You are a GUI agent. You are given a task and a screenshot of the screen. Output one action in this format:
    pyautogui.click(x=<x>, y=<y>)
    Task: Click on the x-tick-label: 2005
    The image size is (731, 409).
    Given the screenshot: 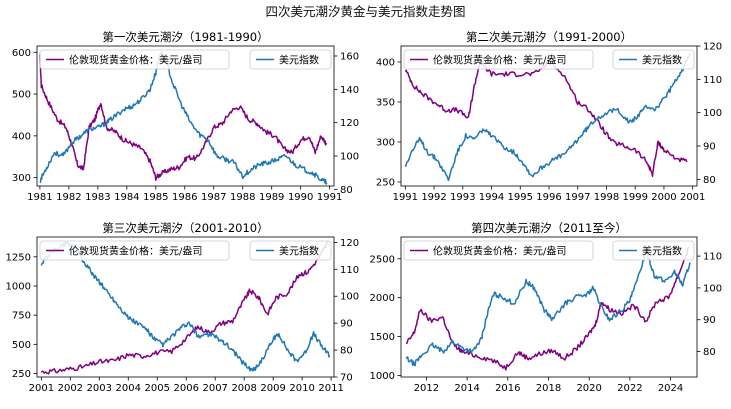 What is the action you would take?
    pyautogui.click(x=157, y=388)
    